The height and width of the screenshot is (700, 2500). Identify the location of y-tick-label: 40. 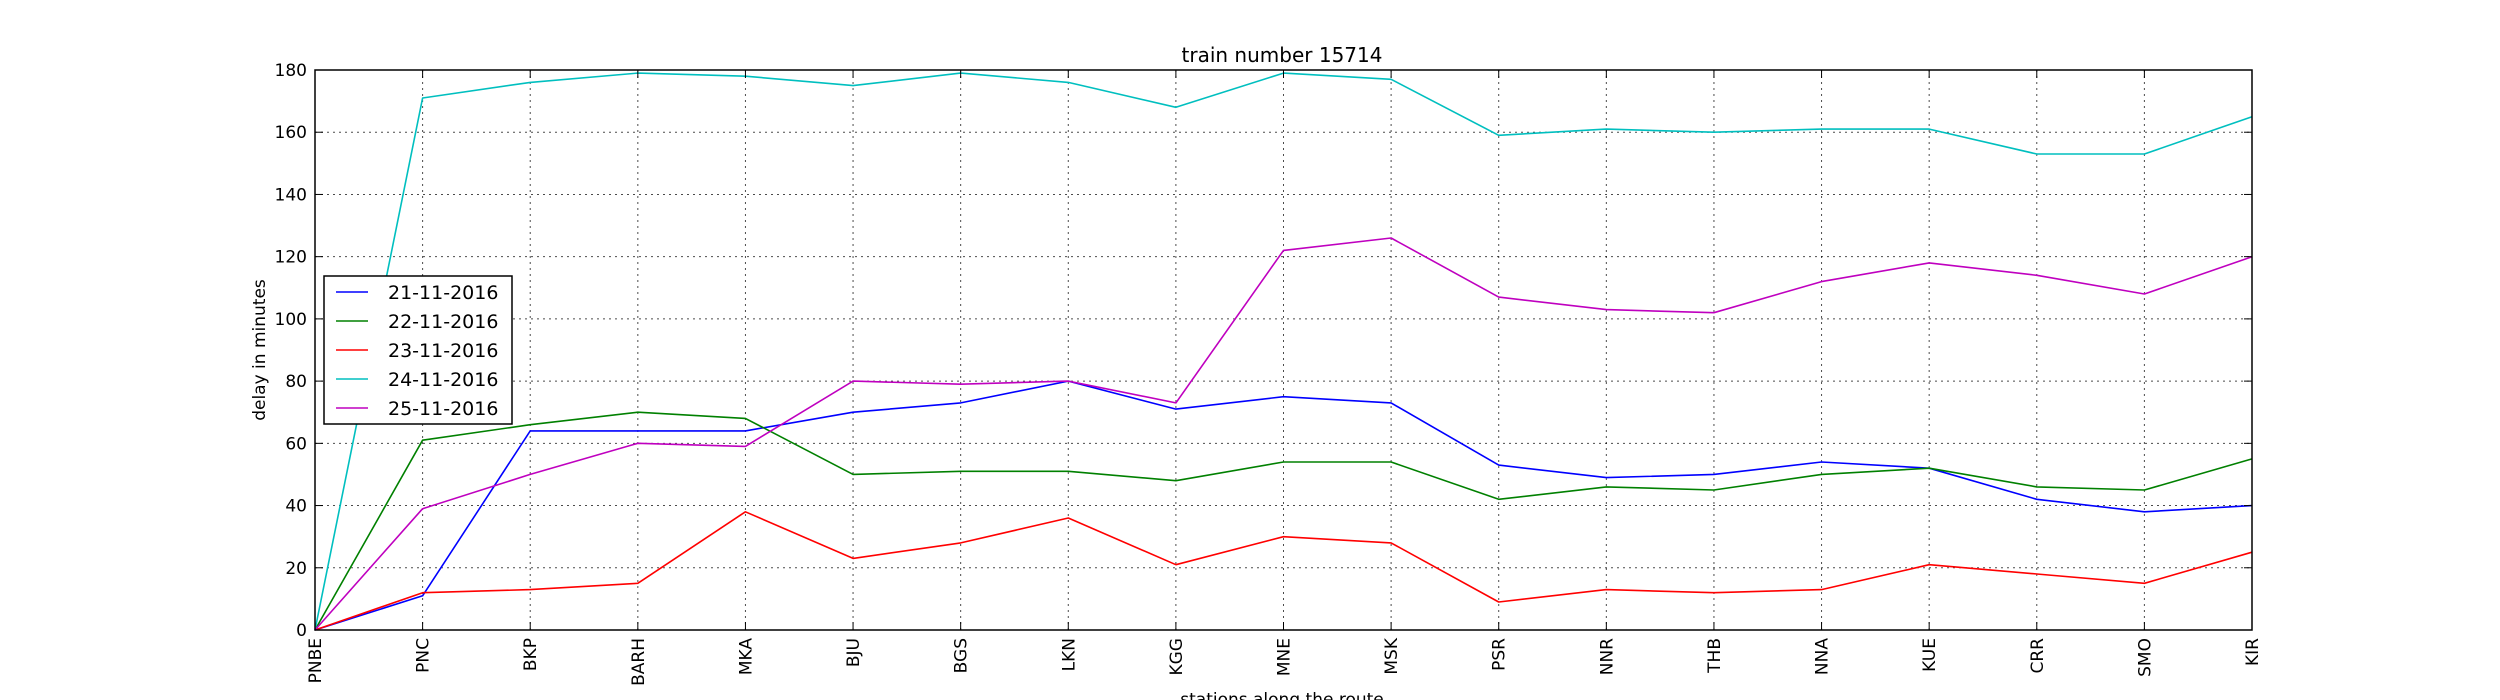
(296, 507).